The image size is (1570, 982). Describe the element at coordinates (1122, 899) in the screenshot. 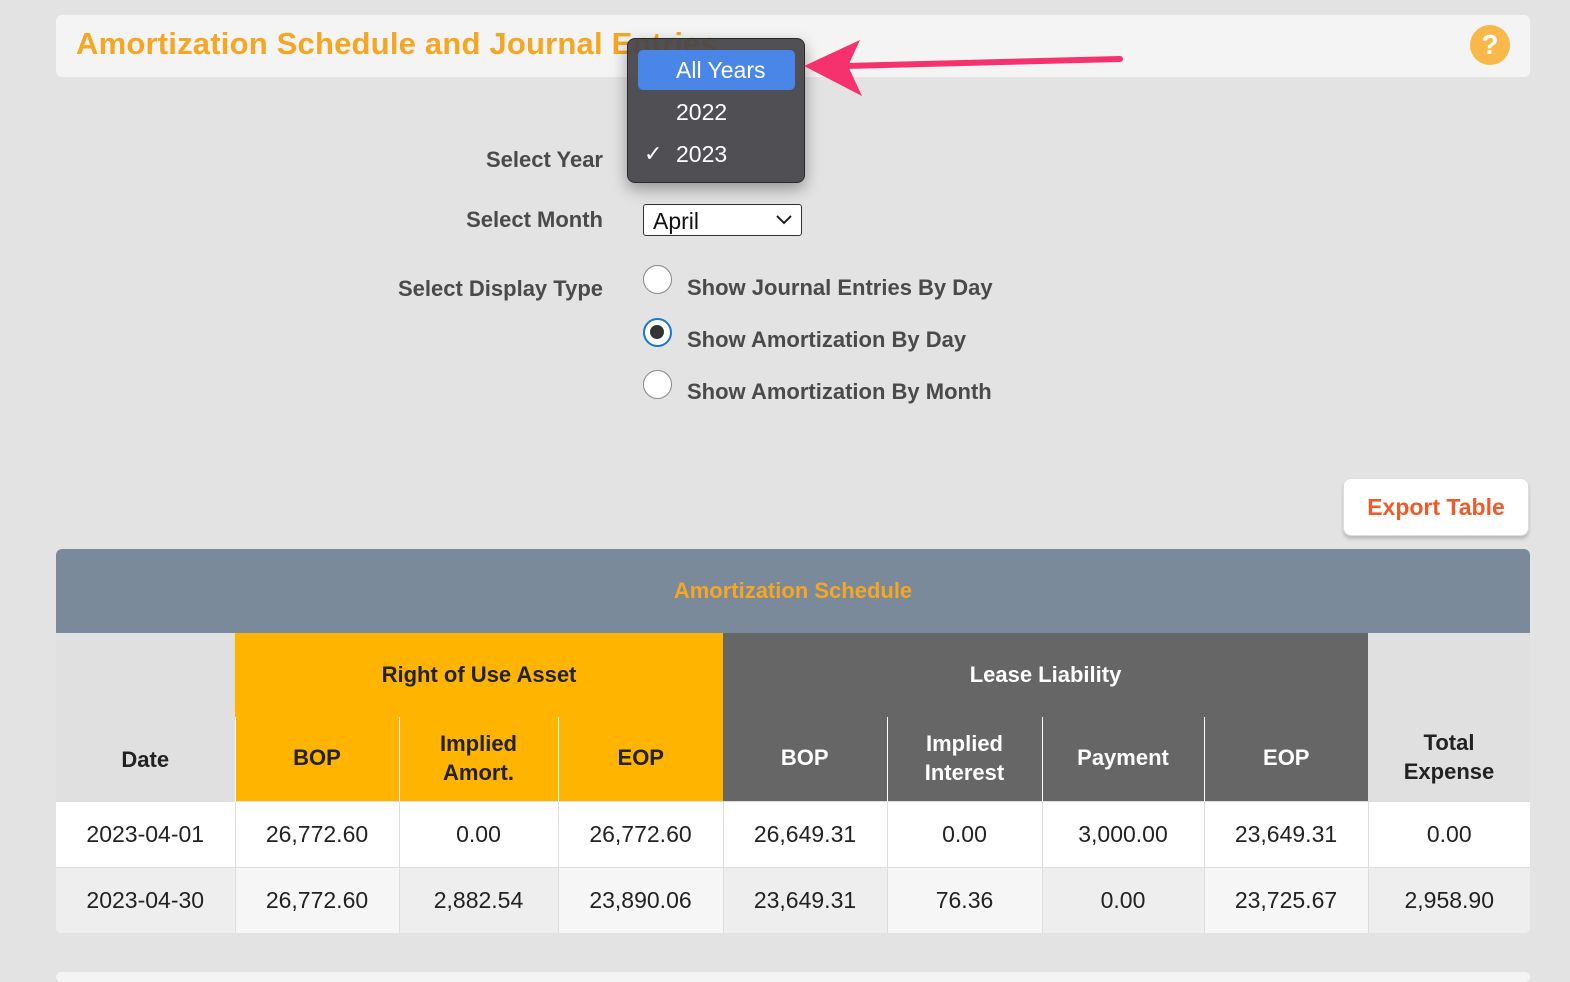

I see `cell-ll-payment: 0.00` at that location.